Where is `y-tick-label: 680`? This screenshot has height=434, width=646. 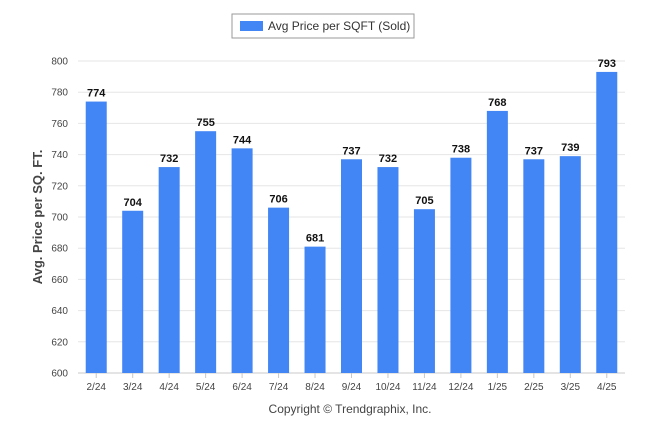 y-tick-label: 680 is located at coordinates (59, 249).